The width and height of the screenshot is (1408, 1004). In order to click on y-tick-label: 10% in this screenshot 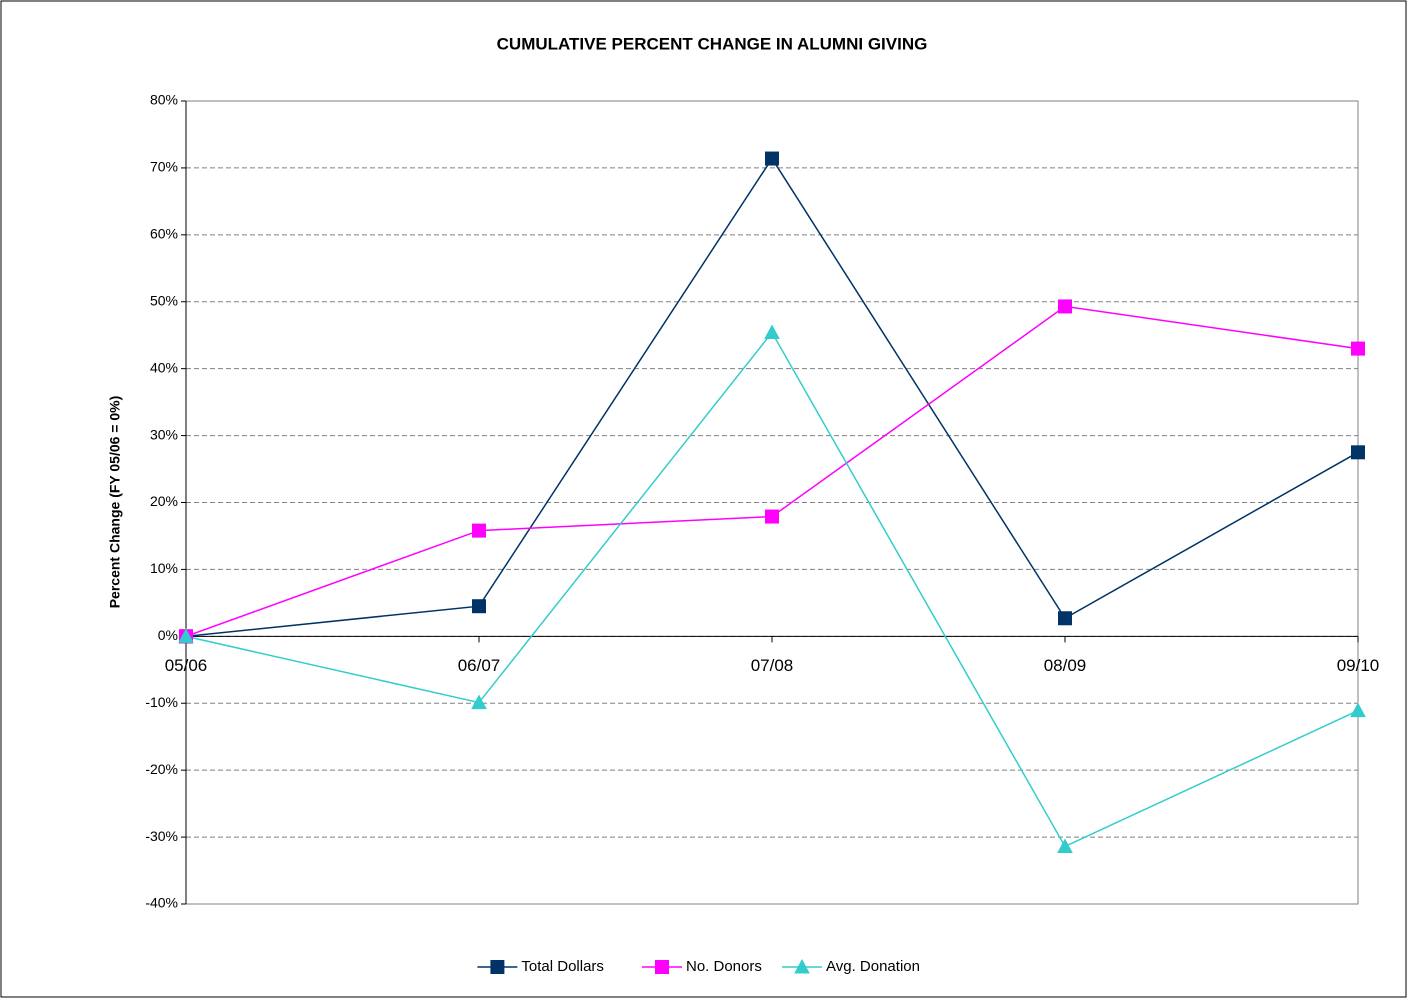, I will do `click(164, 568)`.